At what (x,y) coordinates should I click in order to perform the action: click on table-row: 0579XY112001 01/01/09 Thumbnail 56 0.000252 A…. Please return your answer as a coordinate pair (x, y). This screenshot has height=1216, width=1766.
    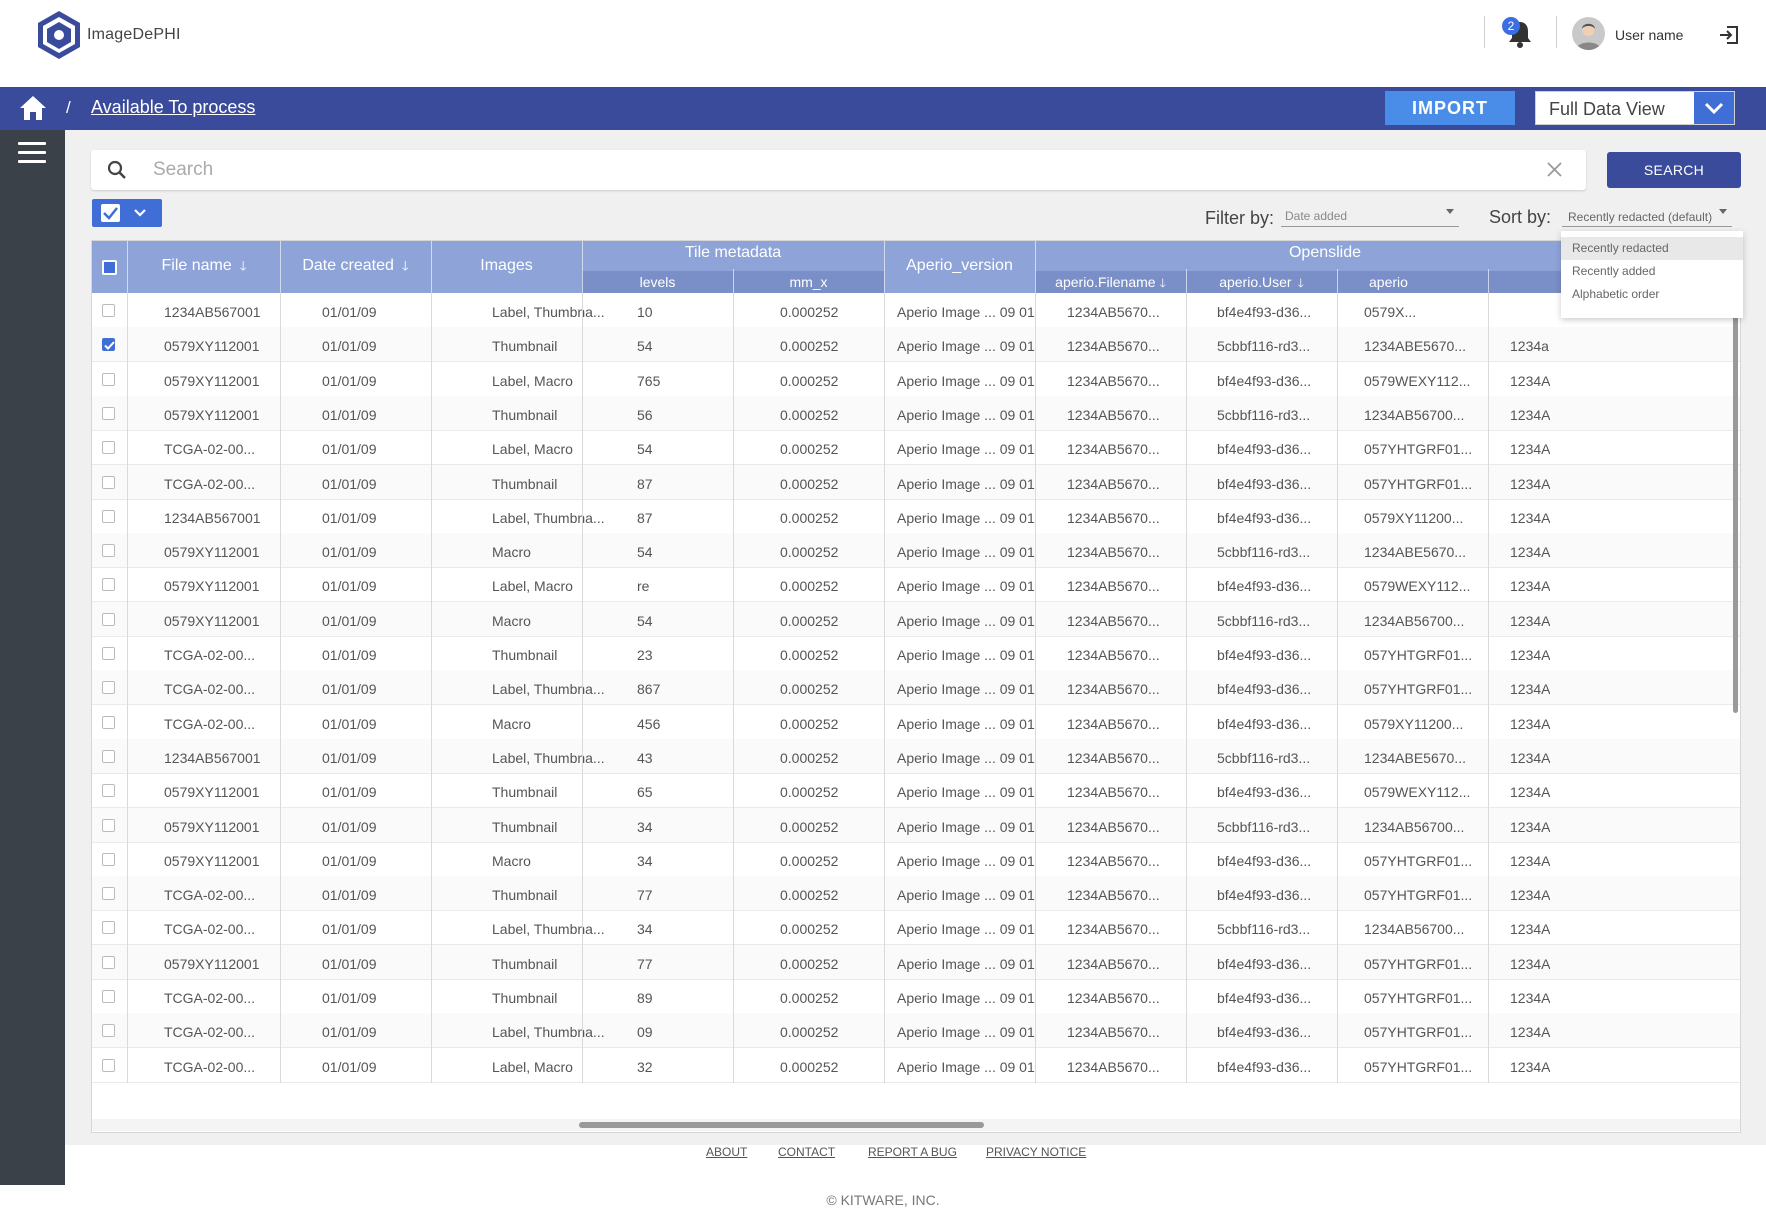
    Looking at the image, I should click on (916, 413).